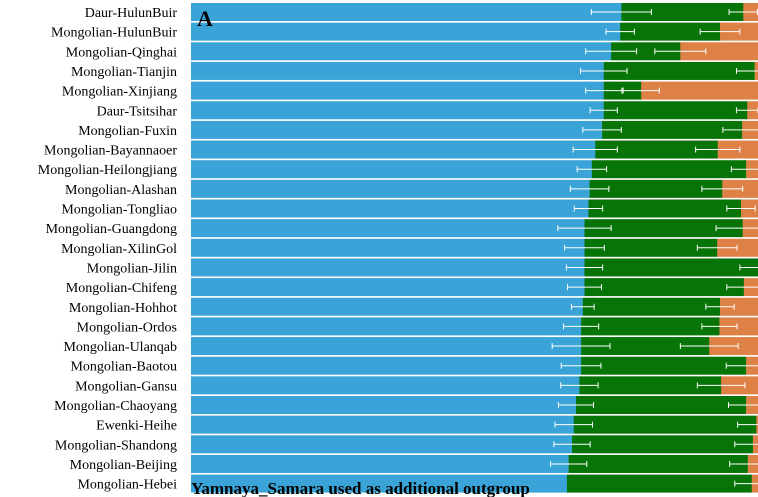 This screenshot has height=497, width=758. I want to click on population-label: Mongolian-Tongliao, so click(119, 210).